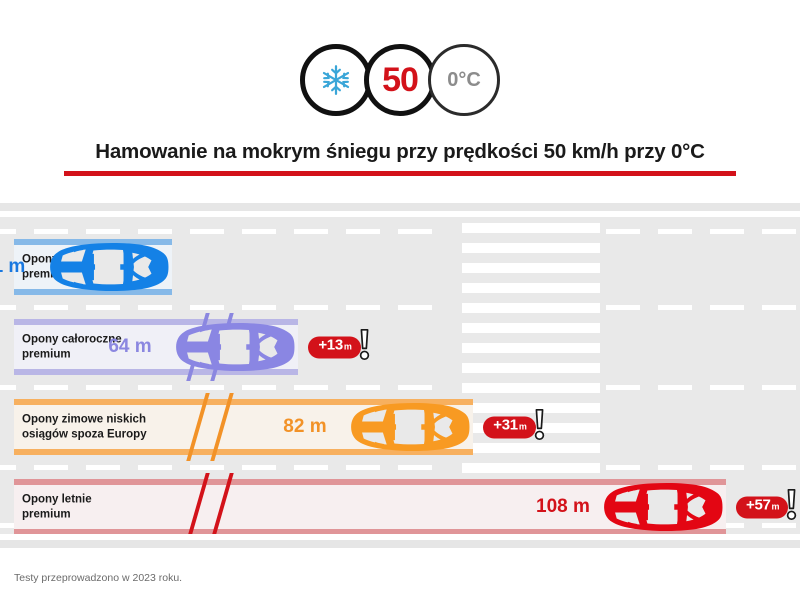 Image resolution: width=800 pixels, height=611 pixels. What do you see at coordinates (505, 424) in the screenshot?
I see `delta-value: +31` at bounding box center [505, 424].